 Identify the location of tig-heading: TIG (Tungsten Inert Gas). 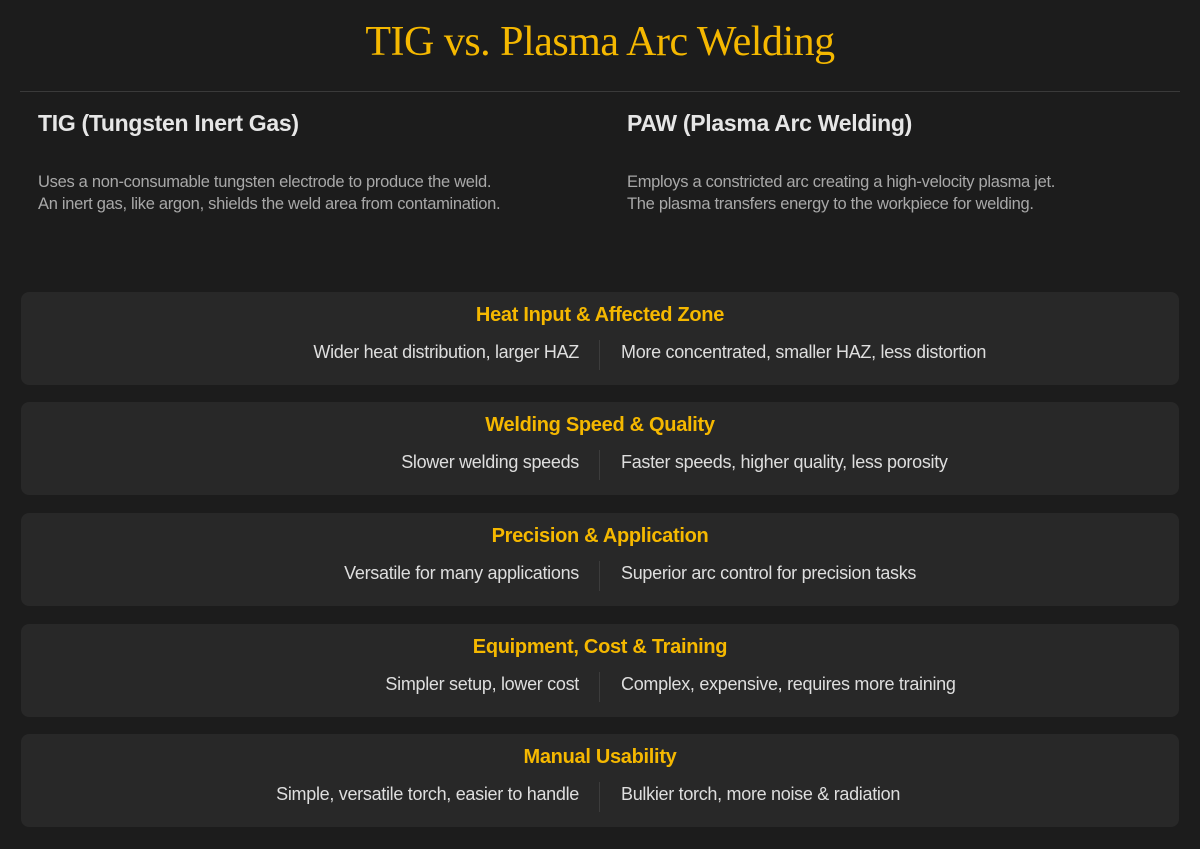
(168, 123).